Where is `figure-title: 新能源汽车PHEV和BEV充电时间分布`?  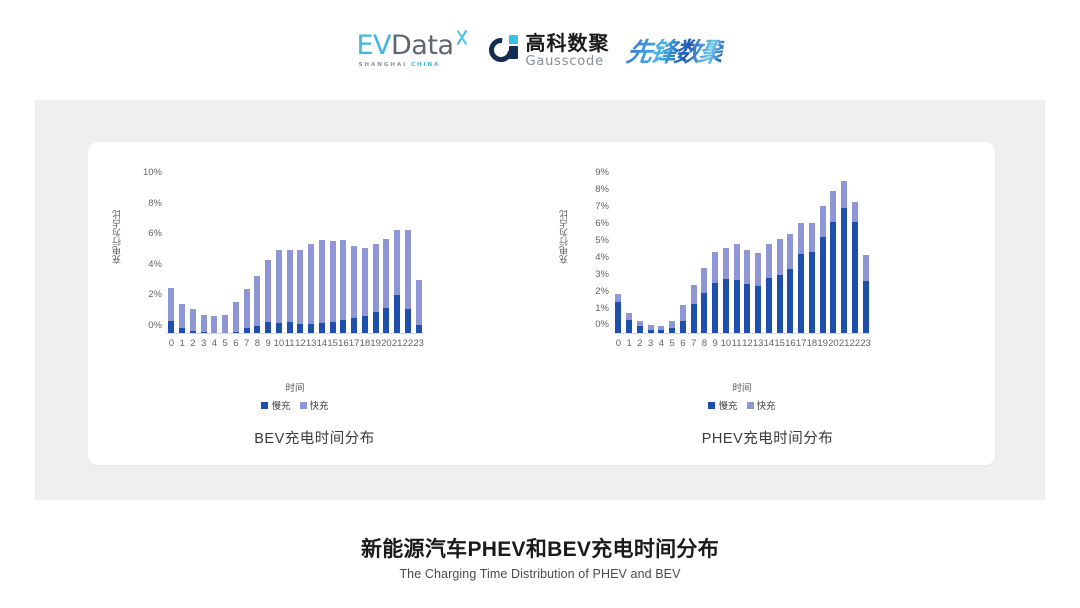
figure-title: 新能源汽车PHEV和BEV充电时间分布 is located at coordinates (540, 549).